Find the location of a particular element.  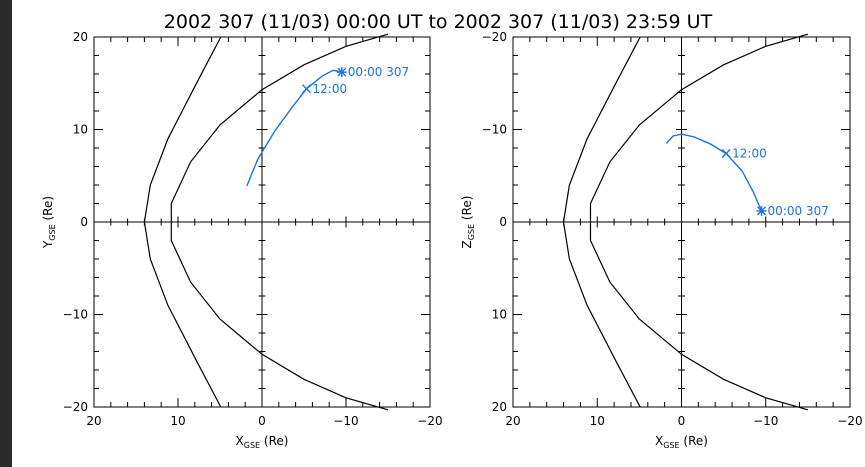

y-axis-label: YGSE (Re) is located at coordinates (49, 222).